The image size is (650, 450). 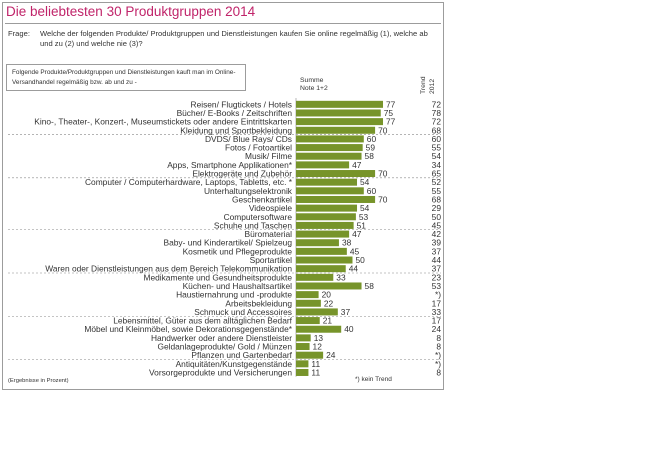 I want to click on sum-column-header: Summe Note 1+2, so click(x=314, y=85).